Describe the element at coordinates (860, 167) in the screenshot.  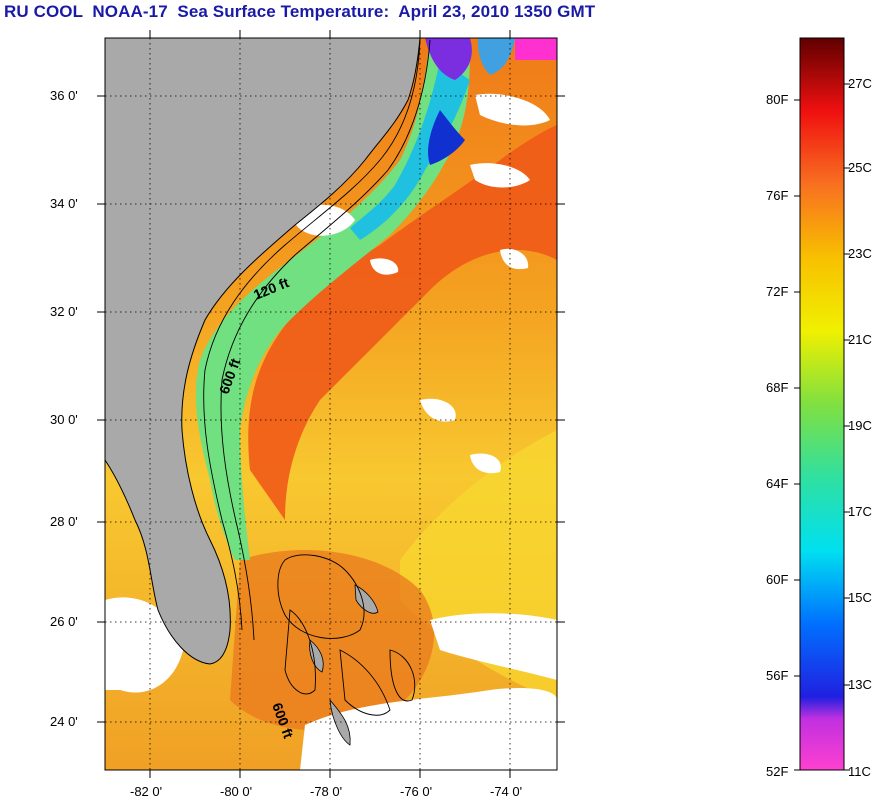
I see `colorbar-c-25: 25C` at that location.